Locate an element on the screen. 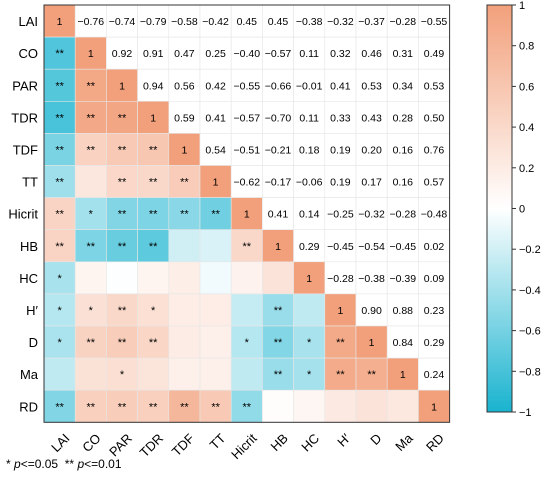  correlation-value: 0.25 is located at coordinates (215, 54).